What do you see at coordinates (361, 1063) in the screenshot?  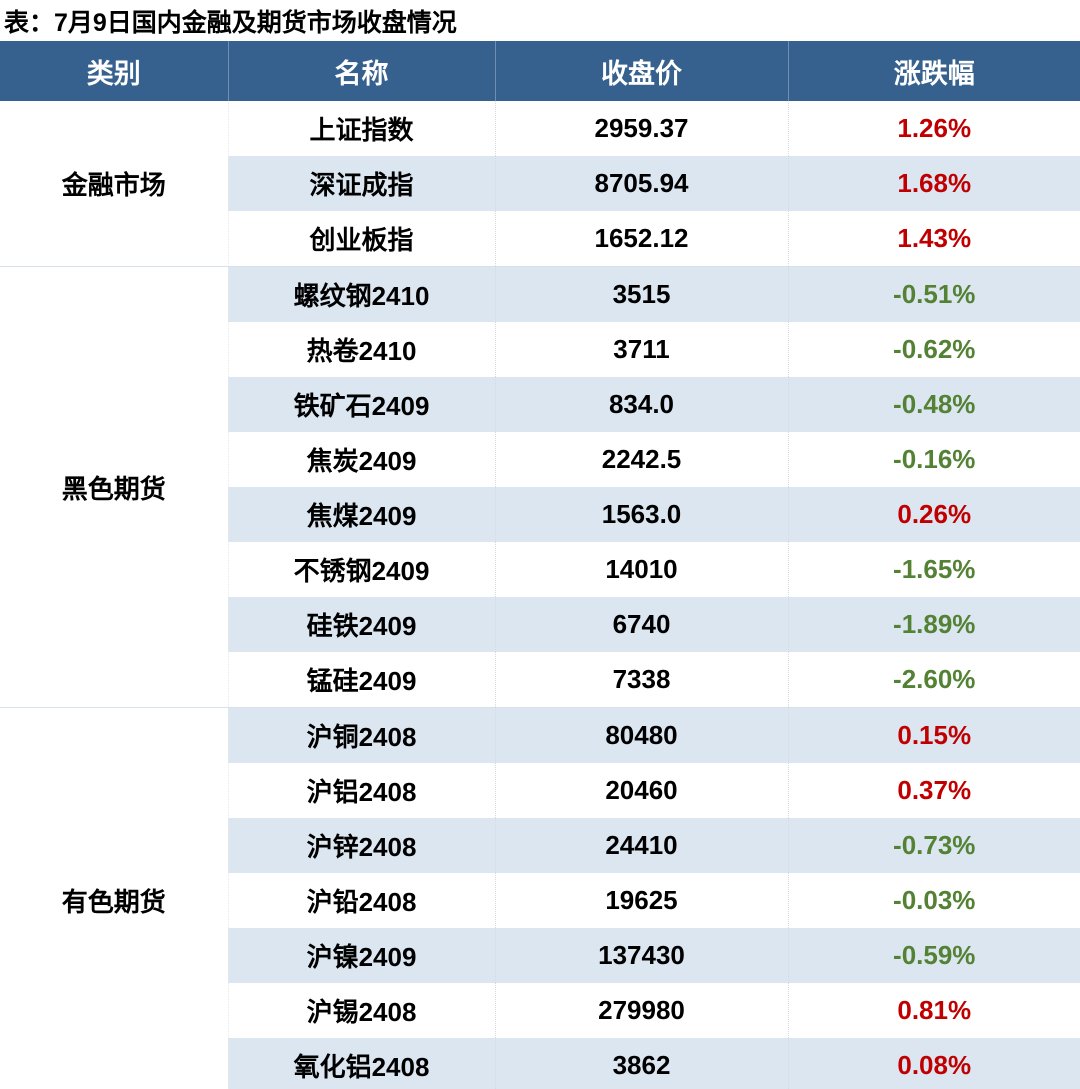 I see `name-cell: 氧化铝2408` at bounding box center [361, 1063].